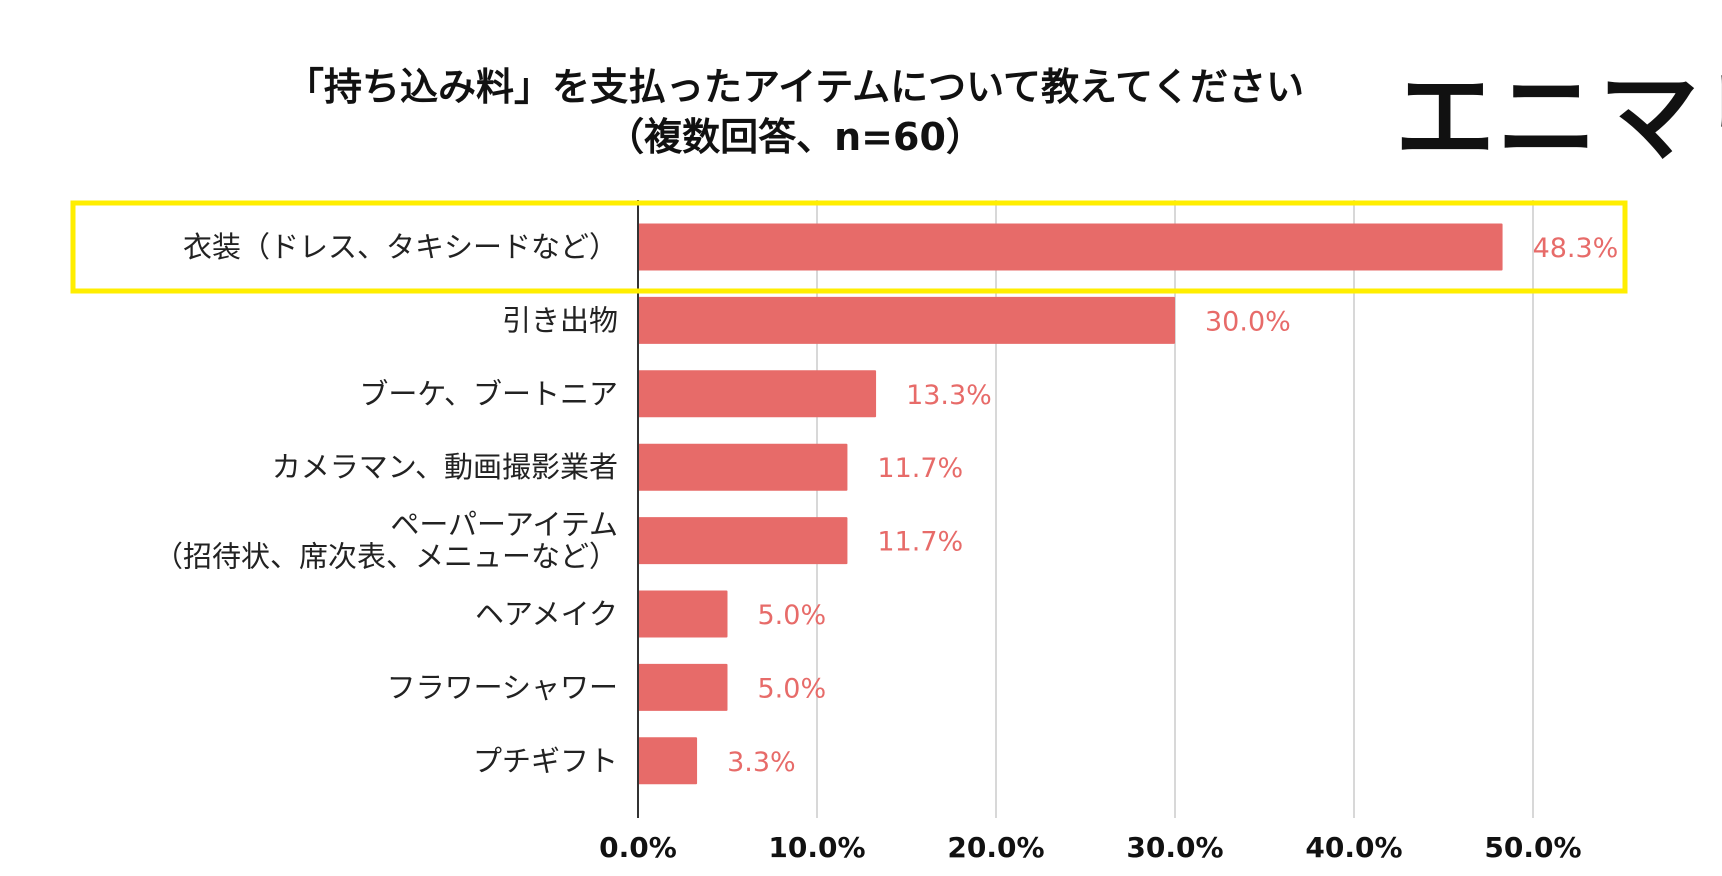  I want to click on category-label: フラワーシャワー, so click(502, 687).